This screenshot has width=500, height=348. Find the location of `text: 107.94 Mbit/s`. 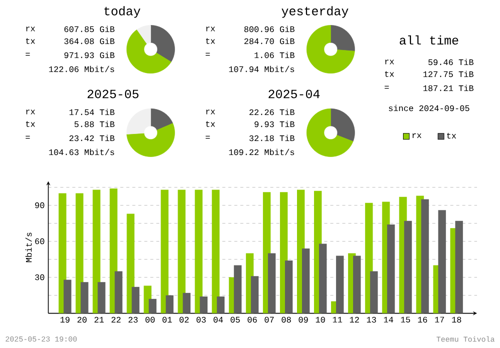

text: 107.94 Mbit/s is located at coordinates (261, 69).